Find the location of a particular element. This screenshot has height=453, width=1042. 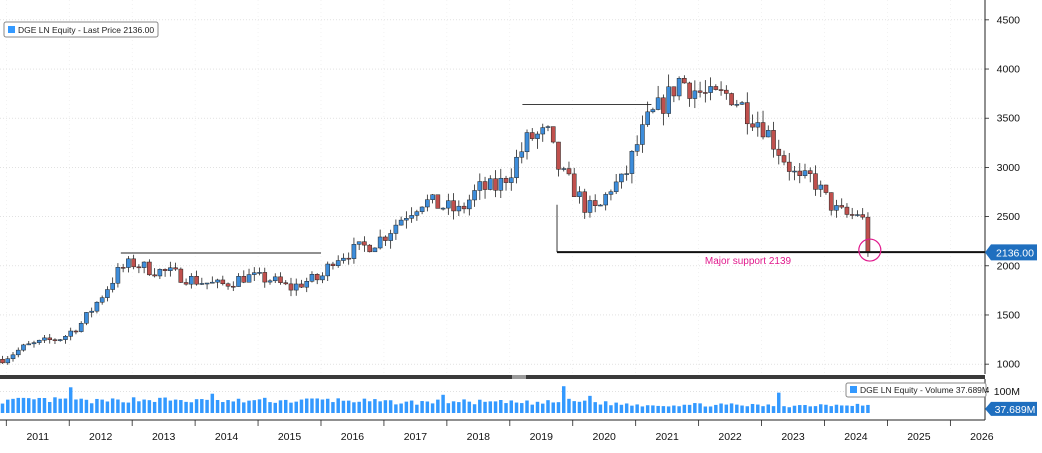

highlight-circle is located at coordinates (870, 250).